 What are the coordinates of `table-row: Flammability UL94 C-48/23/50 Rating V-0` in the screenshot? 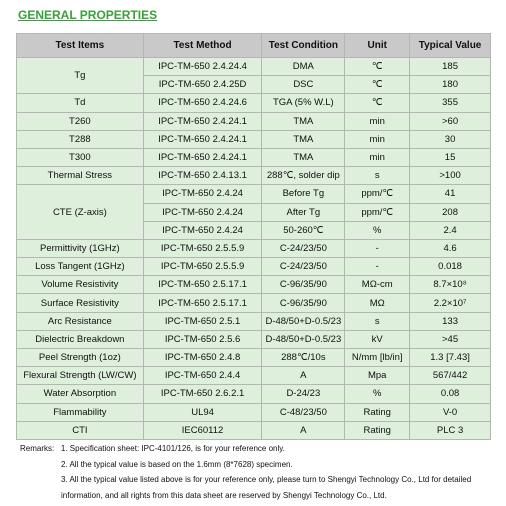 It's located at (253, 412).